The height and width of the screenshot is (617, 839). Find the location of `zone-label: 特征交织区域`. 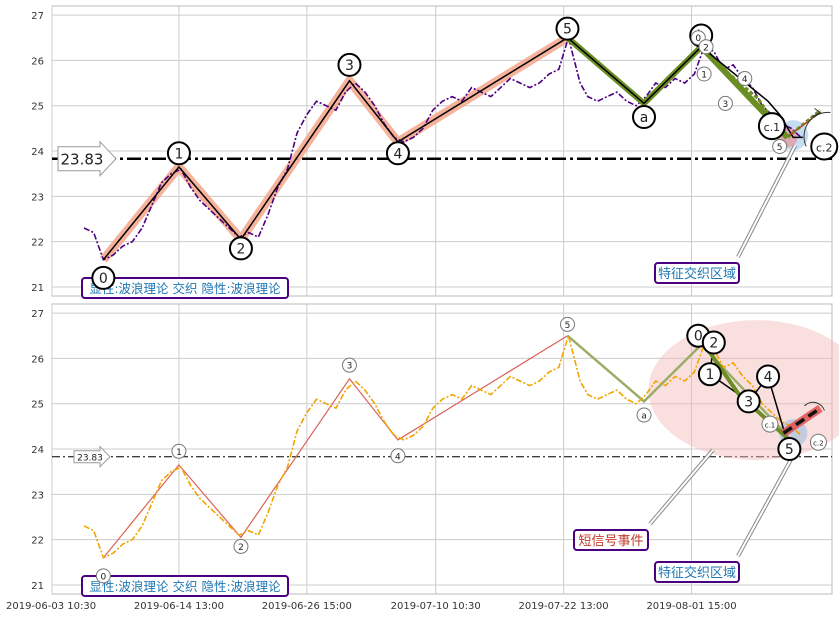

zone-label: 特征交织区域 is located at coordinates (697, 573).